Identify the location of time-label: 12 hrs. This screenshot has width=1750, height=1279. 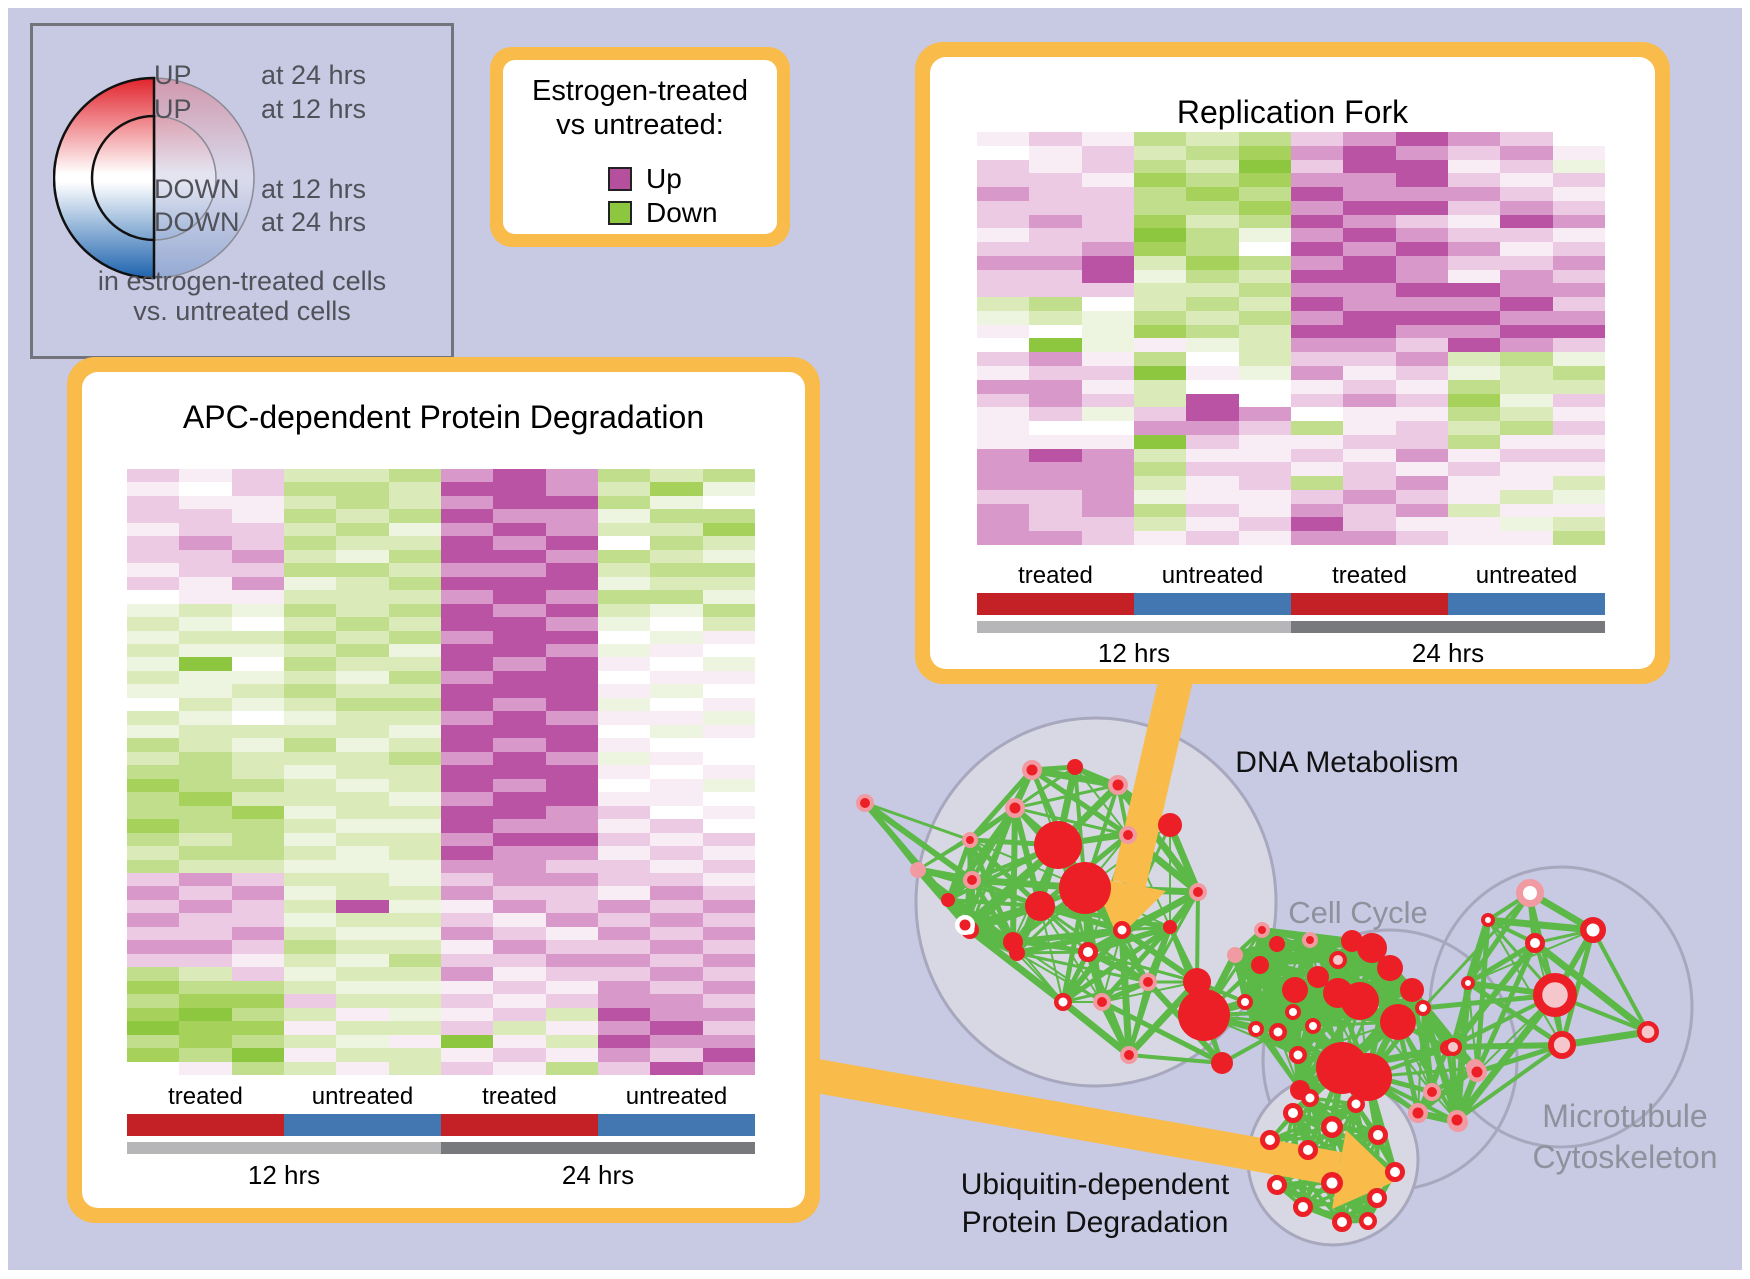
(1134, 653).